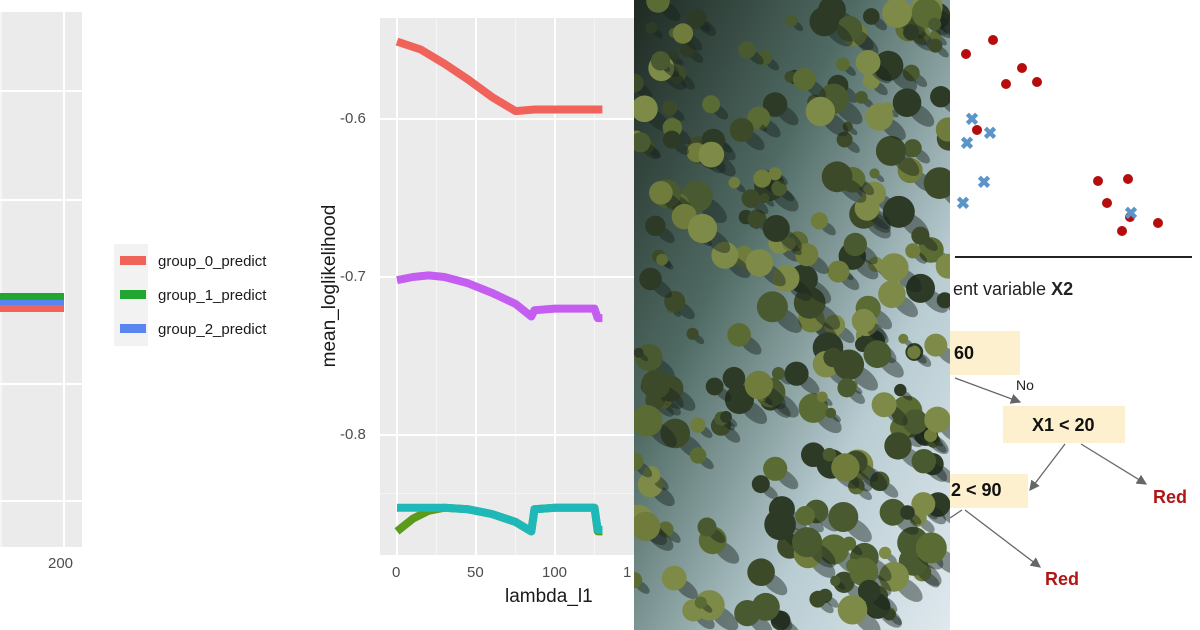  What do you see at coordinates (61, 563) in the screenshot?
I see `left-x-tick-200: 200` at bounding box center [61, 563].